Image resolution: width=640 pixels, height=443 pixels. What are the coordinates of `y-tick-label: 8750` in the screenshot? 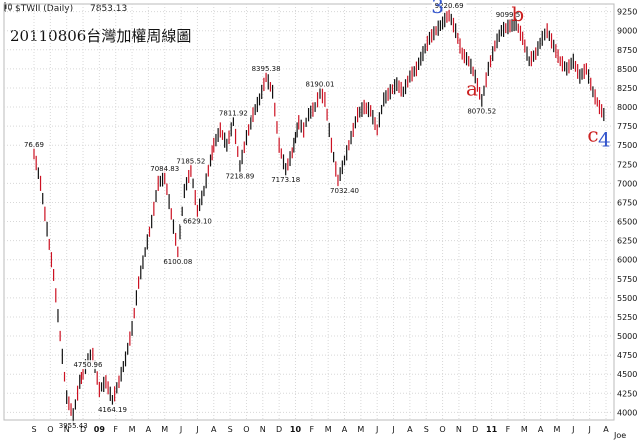 It's located at (627, 50).